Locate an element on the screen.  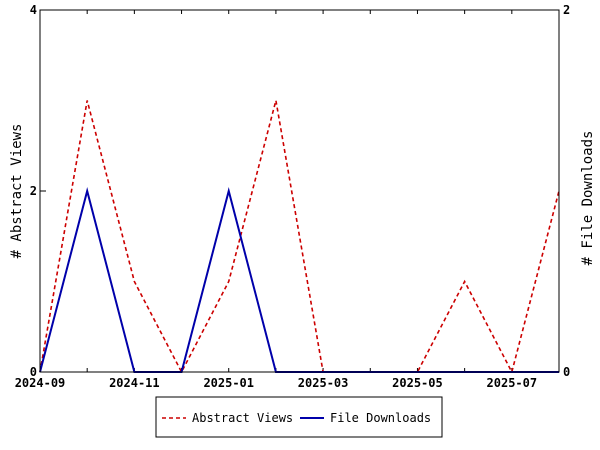
x-tick-label: 2025-07 is located at coordinates (512, 383).